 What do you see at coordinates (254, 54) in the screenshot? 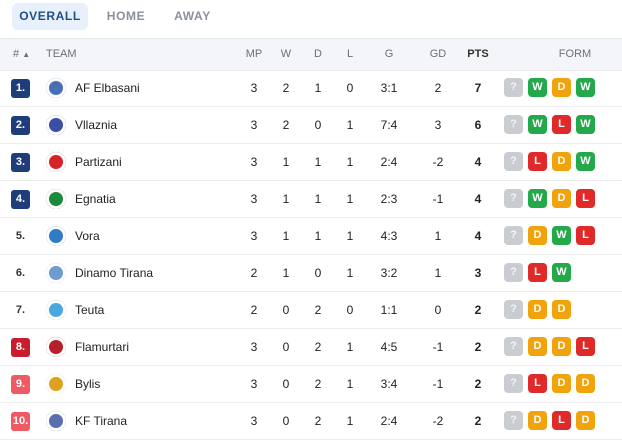
I see `header-mp: MP` at bounding box center [254, 54].